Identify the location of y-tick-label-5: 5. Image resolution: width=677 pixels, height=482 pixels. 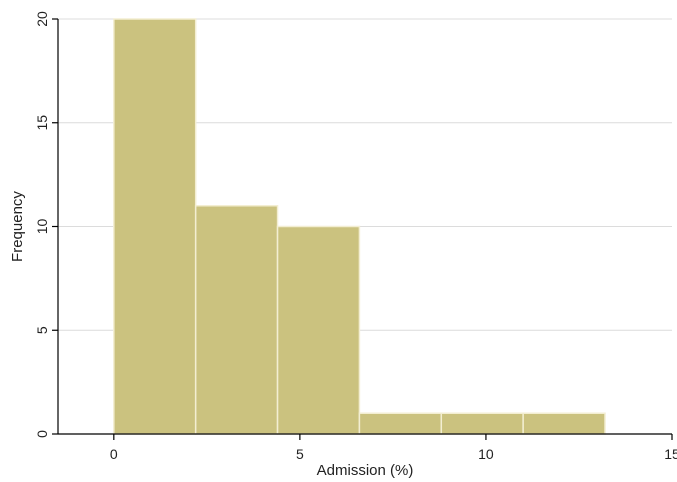
(42, 330).